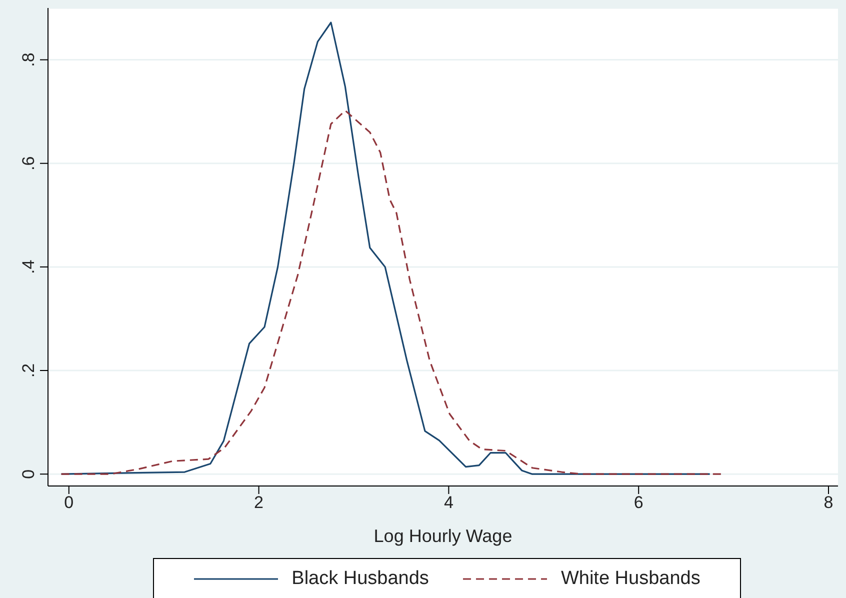 The image size is (846, 598). I want to click on y-tick-label: .8, so click(28, 59).